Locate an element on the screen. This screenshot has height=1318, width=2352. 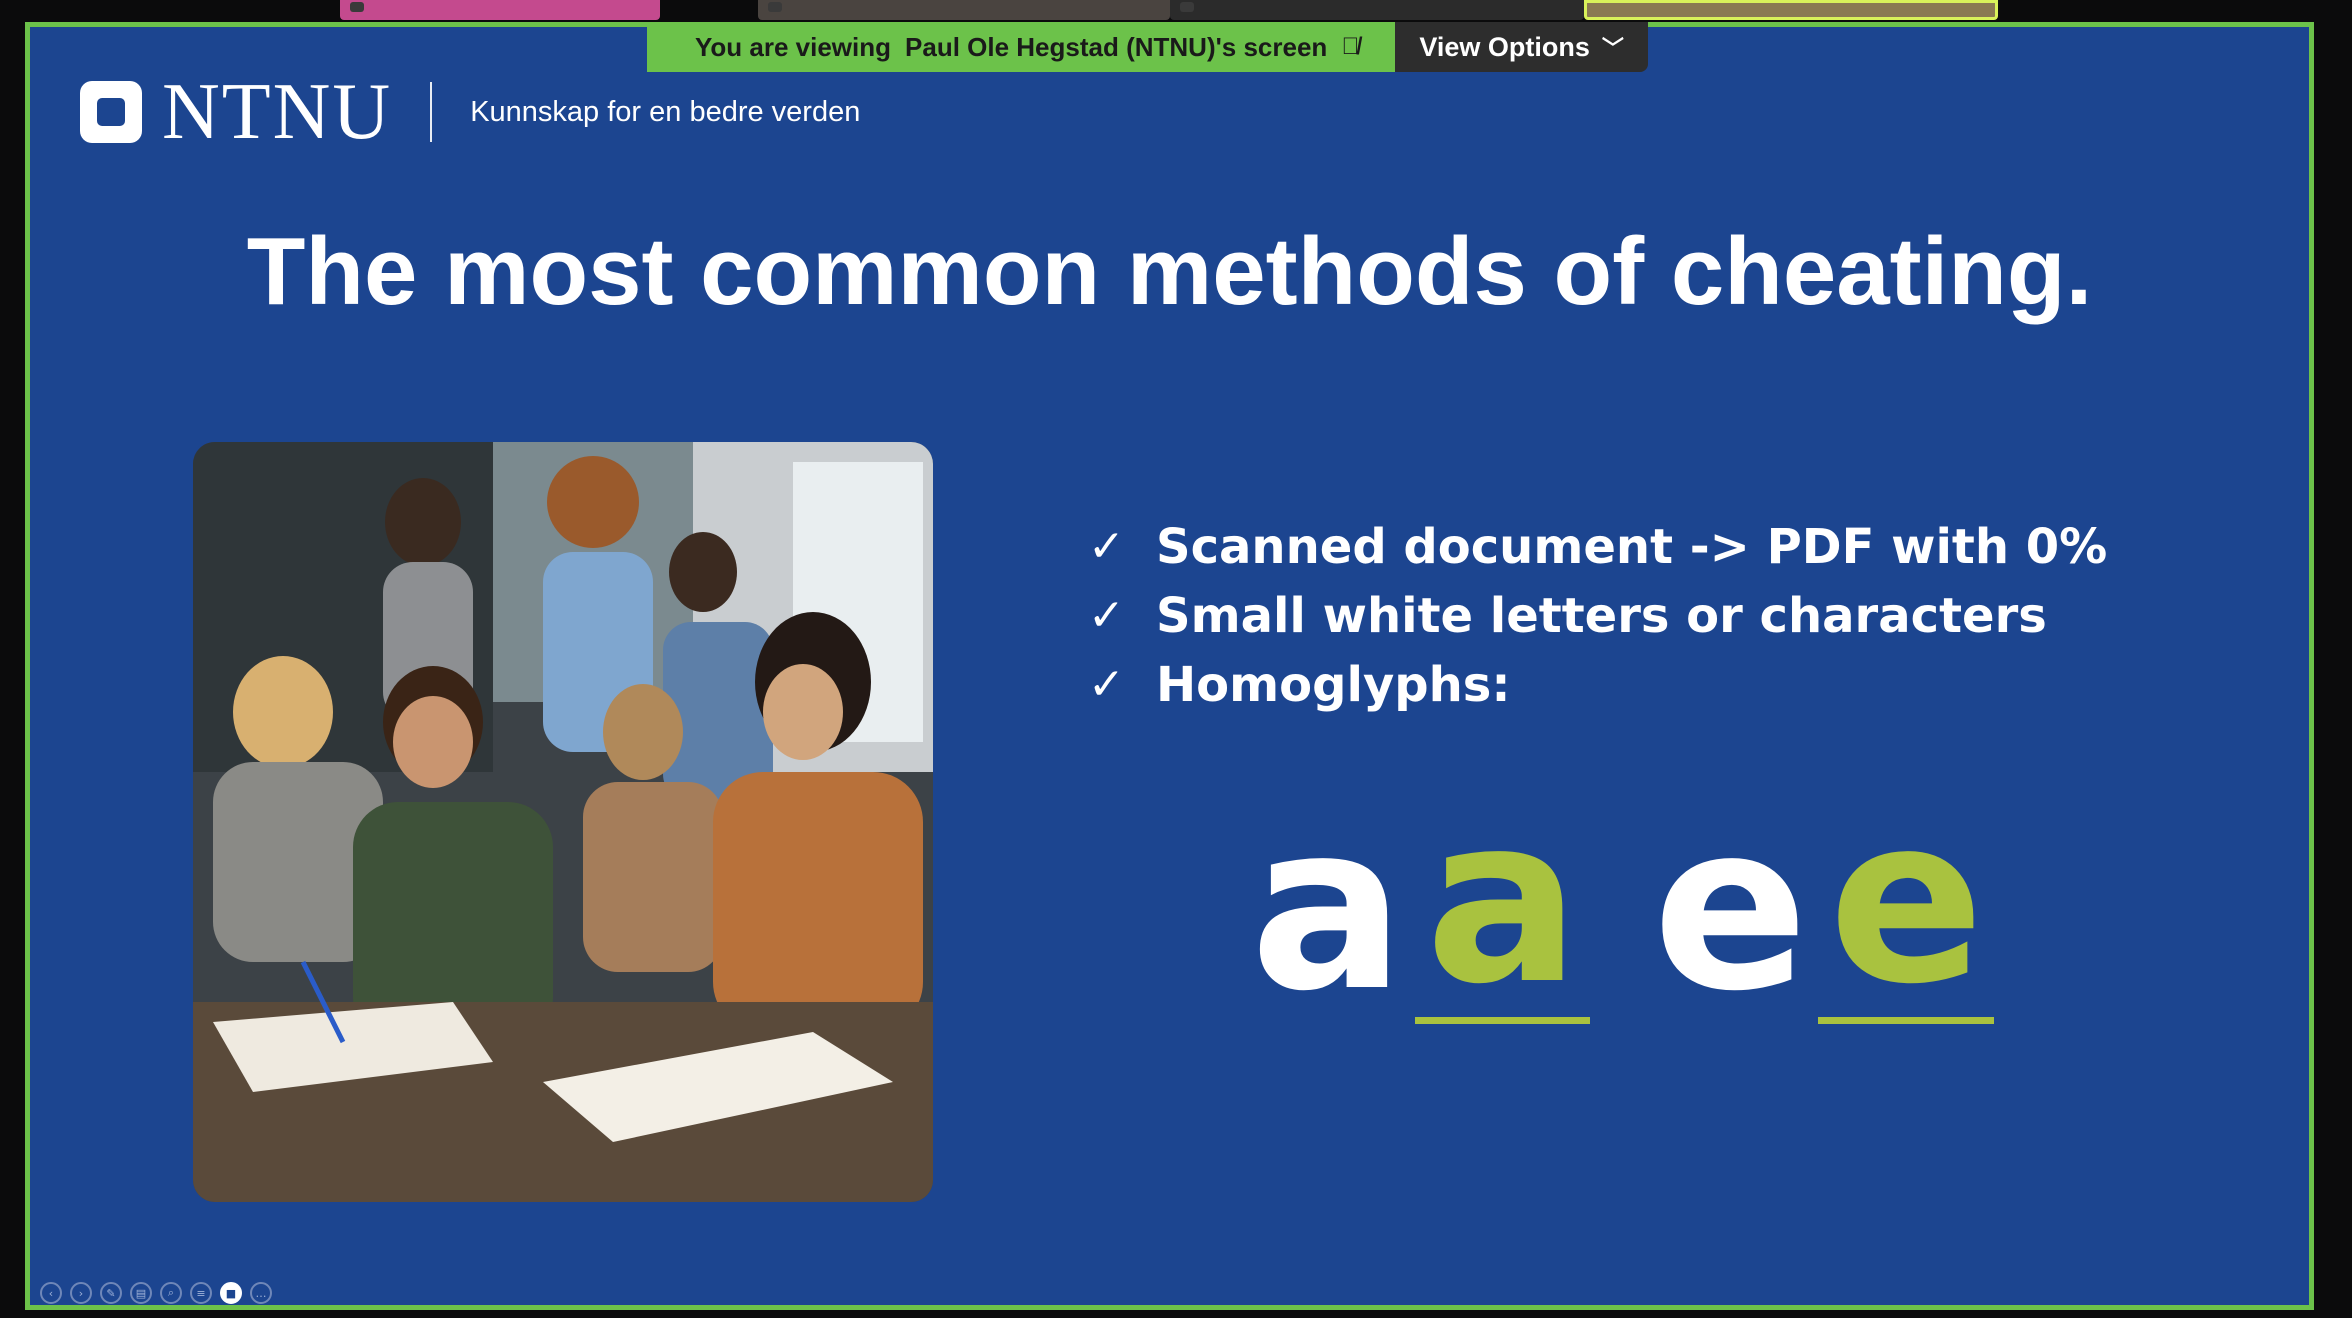
slide-title: The most common methods of cheating. is located at coordinates (1169, 271).